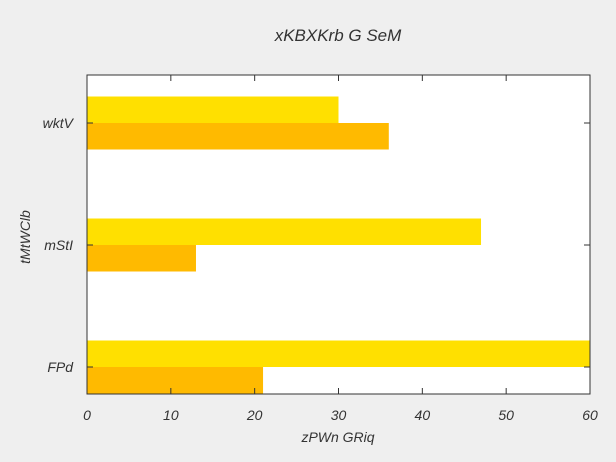 This screenshot has width=616, height=462. I want to click on x-tick-label: 40, so click(423, 415).